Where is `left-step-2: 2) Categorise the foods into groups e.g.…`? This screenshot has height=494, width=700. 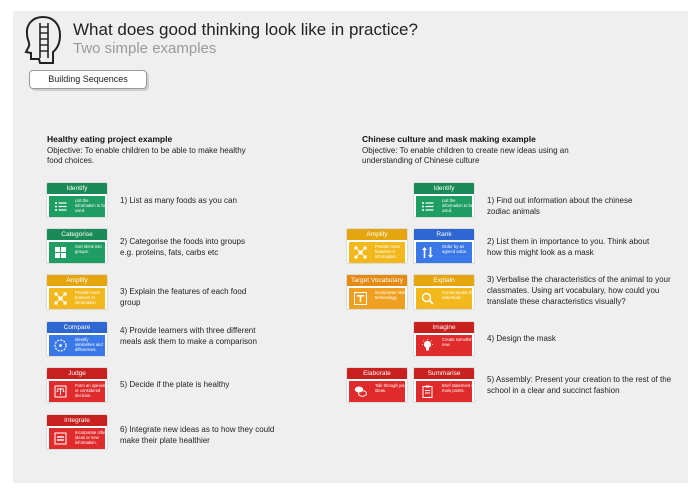 left-step-2: 2) Categorise the foods into groups e.g.… is located at coordinates (182, 247).